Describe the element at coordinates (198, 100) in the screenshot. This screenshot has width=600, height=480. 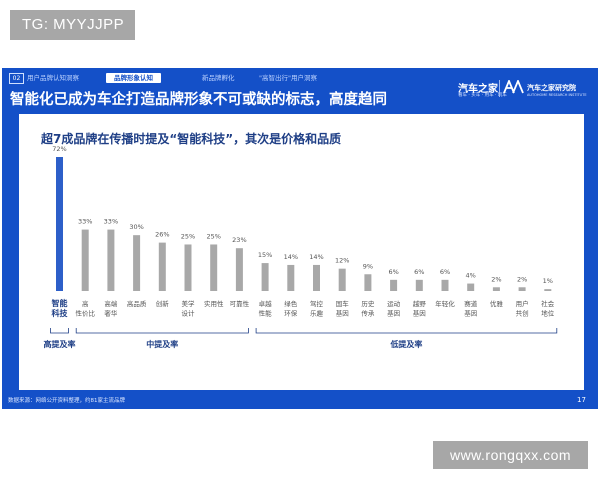
I see `slide-headline: 智能化已成为车企打造品牌形象不可或缺的标志，高度趋同` at that location.